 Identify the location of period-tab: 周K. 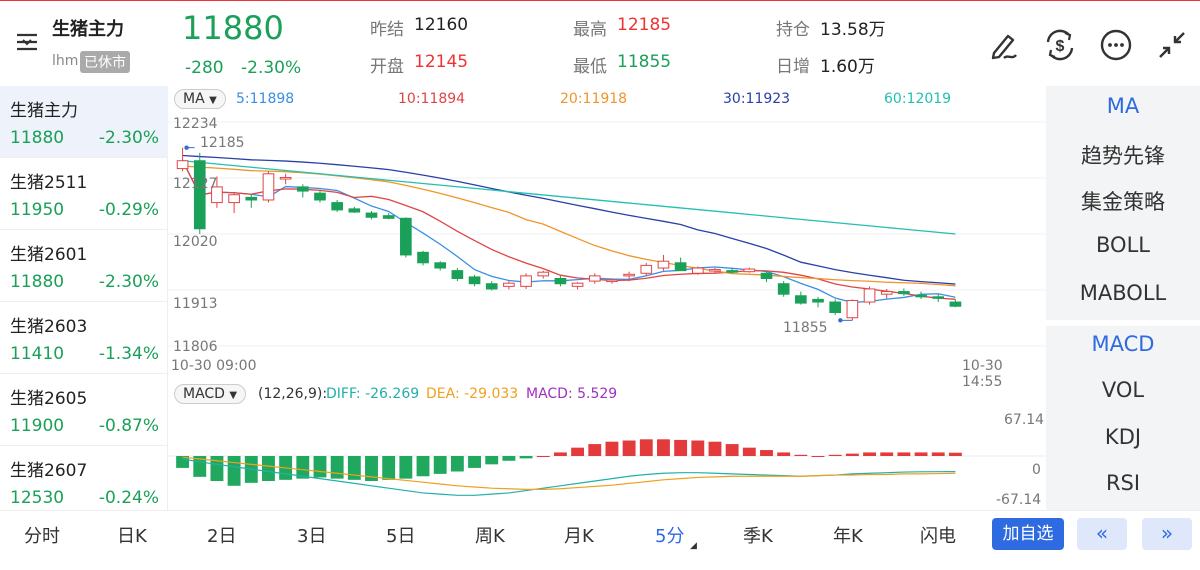
(490, 536).